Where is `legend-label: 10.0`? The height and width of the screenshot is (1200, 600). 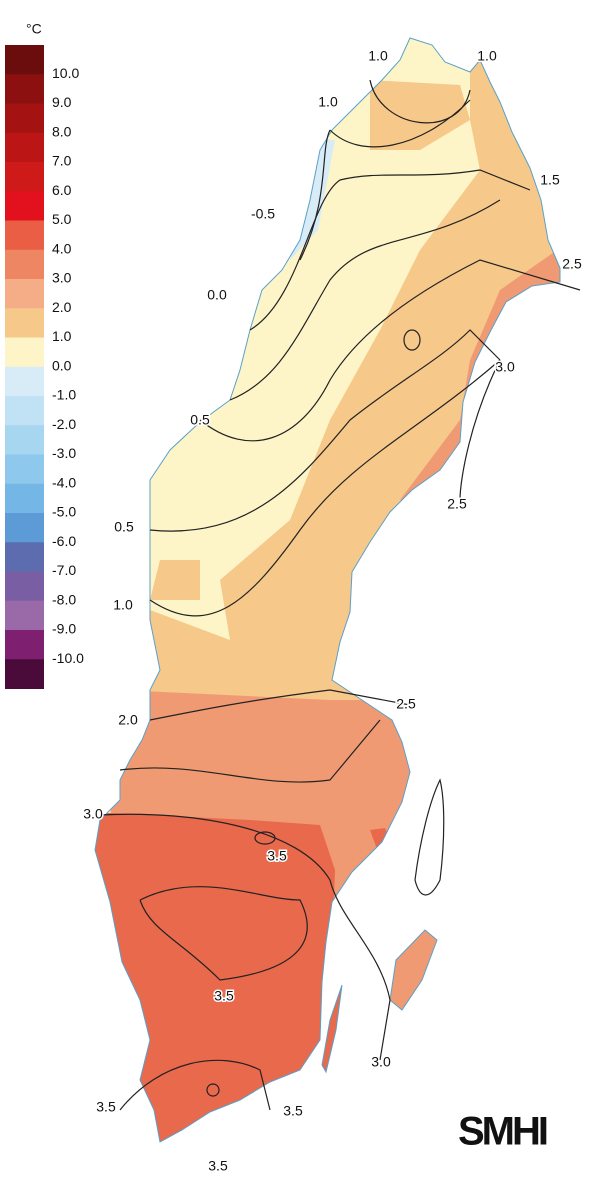
legend-label: 10.0 is located at coordinates (65, 73).